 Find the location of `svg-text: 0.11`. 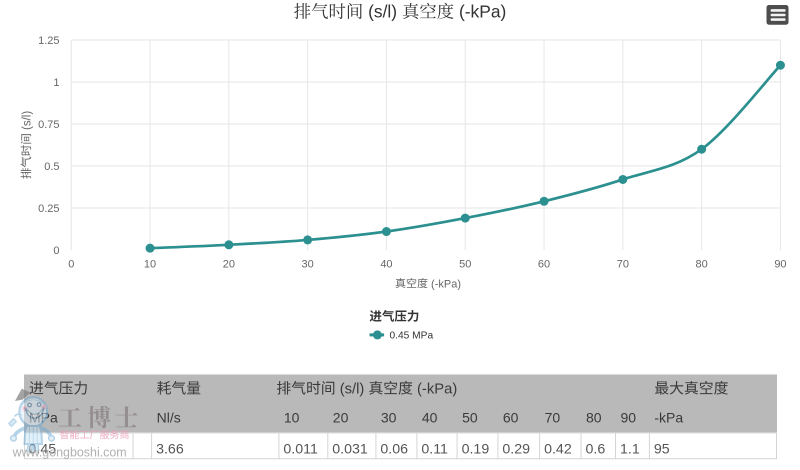

svg-text: 0.11 is located at coordinates (434, 449).